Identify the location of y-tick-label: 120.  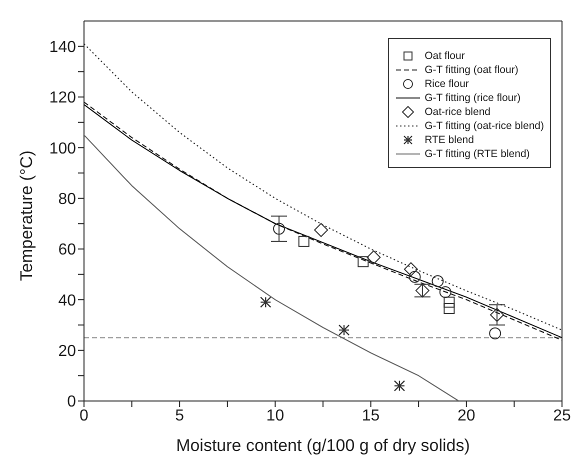
(62, 98).